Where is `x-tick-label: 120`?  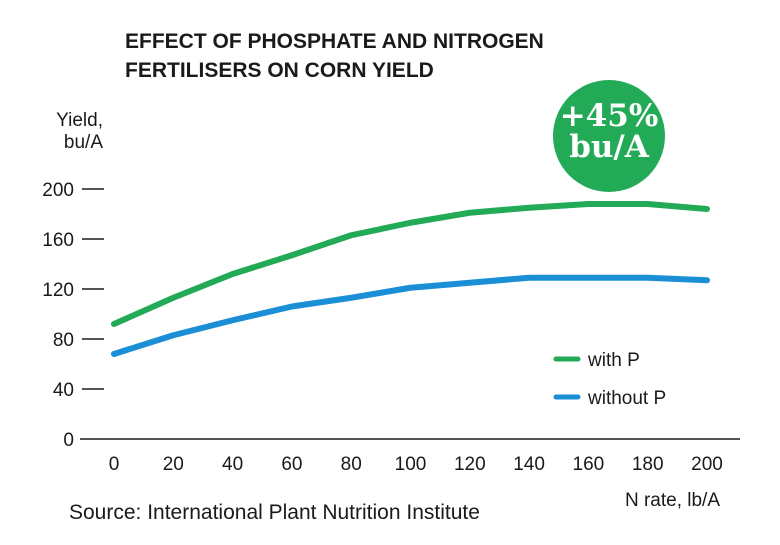
x-tick-label: 120 is located at coordinates (470, 464).